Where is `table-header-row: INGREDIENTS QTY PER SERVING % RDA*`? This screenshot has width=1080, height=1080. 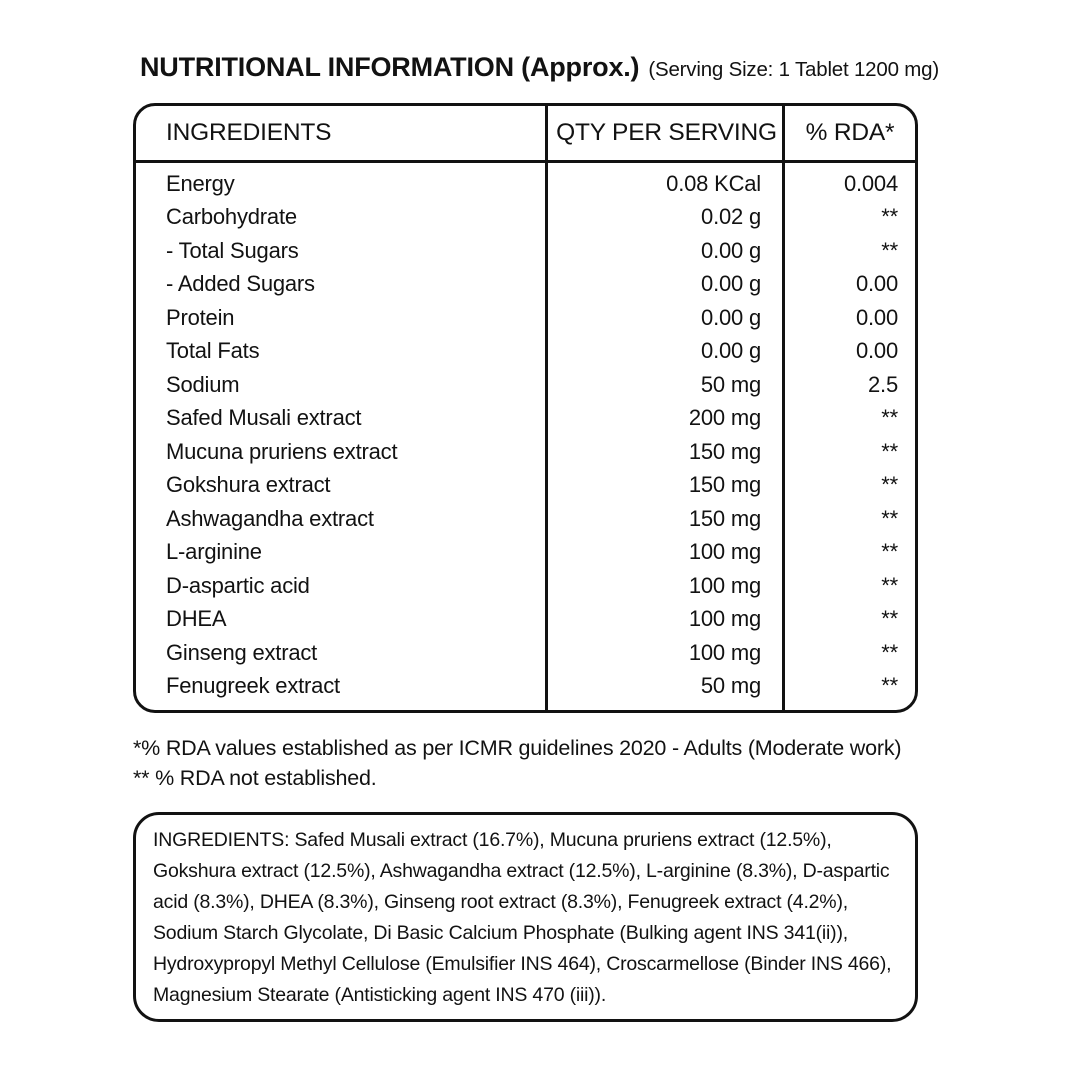 table-header-row: INGREDIENTS QTY PER SERVING % RDA* is located at coordinates (525, 134).